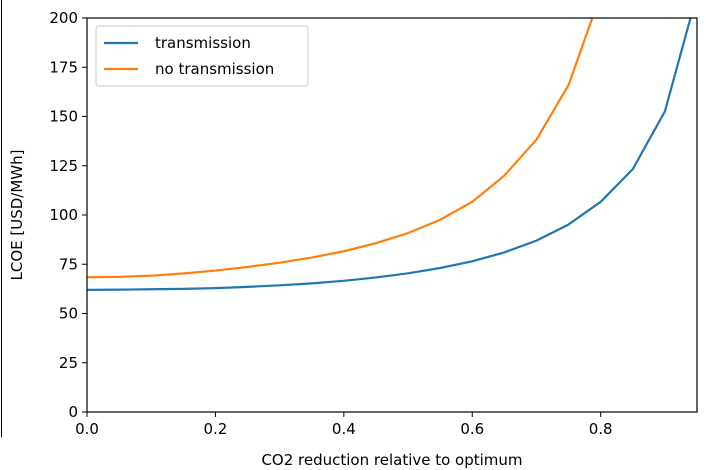 The height and width of the screenshot is (470, 706). I want to click on y-tick-label: 25, so click(68, 363).